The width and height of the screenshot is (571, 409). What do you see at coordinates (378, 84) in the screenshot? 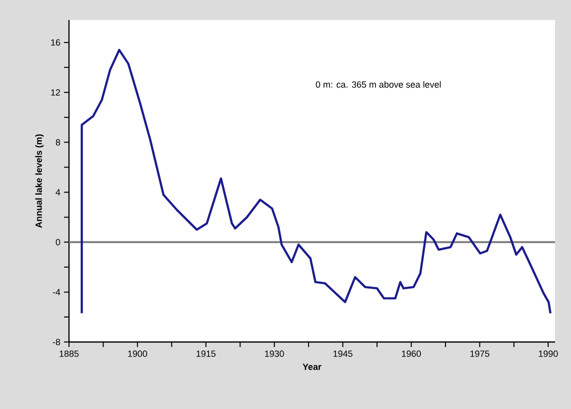
I see `annotation: 0 m: ca. 365 m above sea level` at bounding box center [378, 84].